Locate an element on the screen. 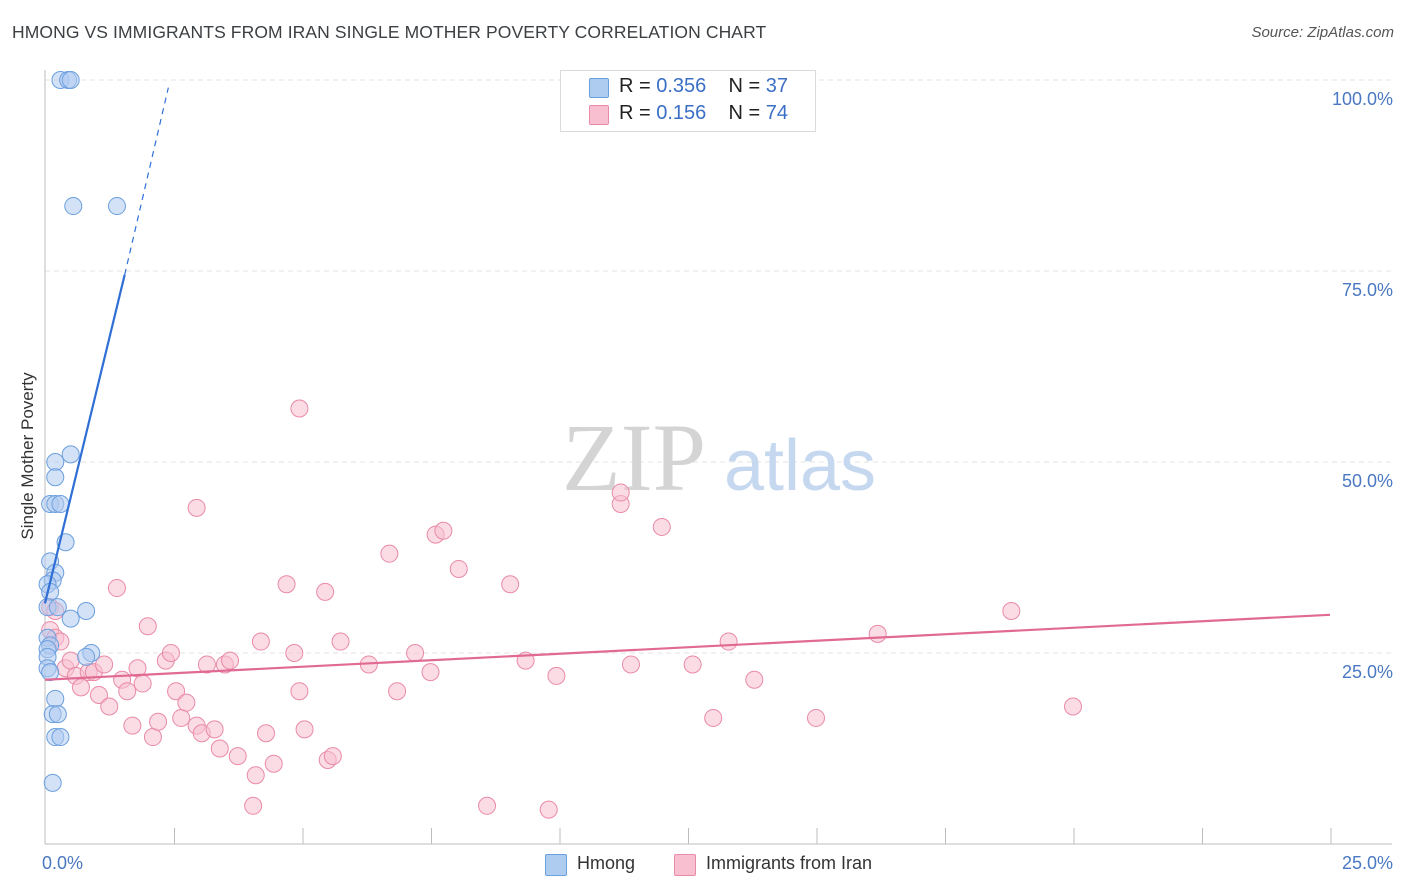  hmong-swatch is located at coordinates (599, 88).